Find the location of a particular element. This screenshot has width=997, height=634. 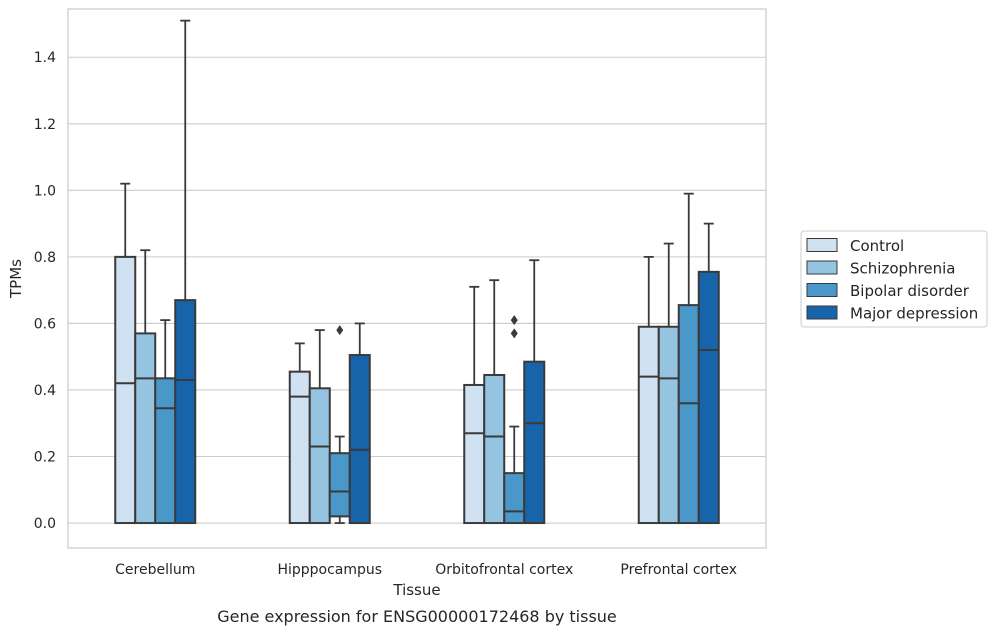

legend-item: Major depression is located at coordinates (892, 314).